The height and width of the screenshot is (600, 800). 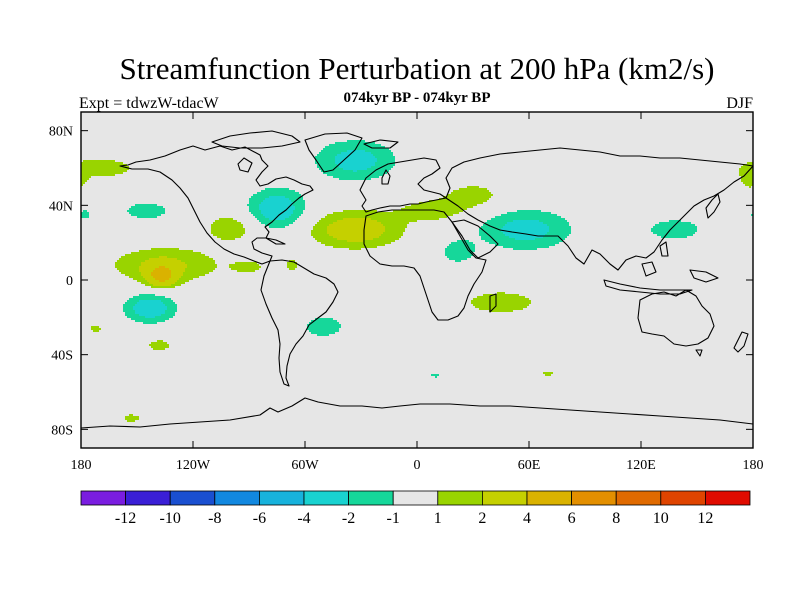 I want to click on lat-tick-label: 80S, so click(x=62, y=430).